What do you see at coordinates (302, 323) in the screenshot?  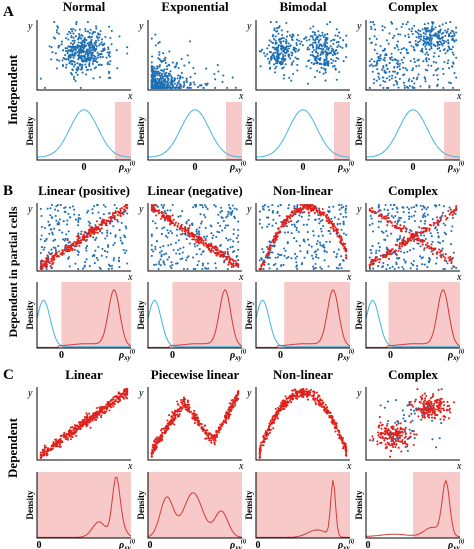 I see `density-curve-blue` at bounding box center [302, 323].